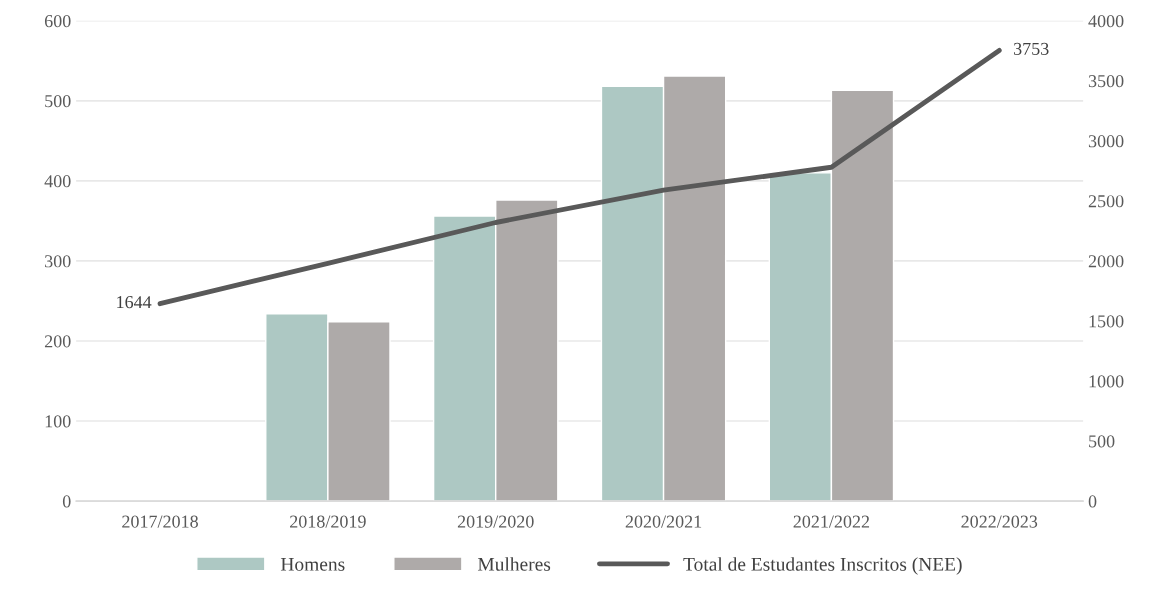  I want to click on y-tick-label: 500, so click(58, 101).